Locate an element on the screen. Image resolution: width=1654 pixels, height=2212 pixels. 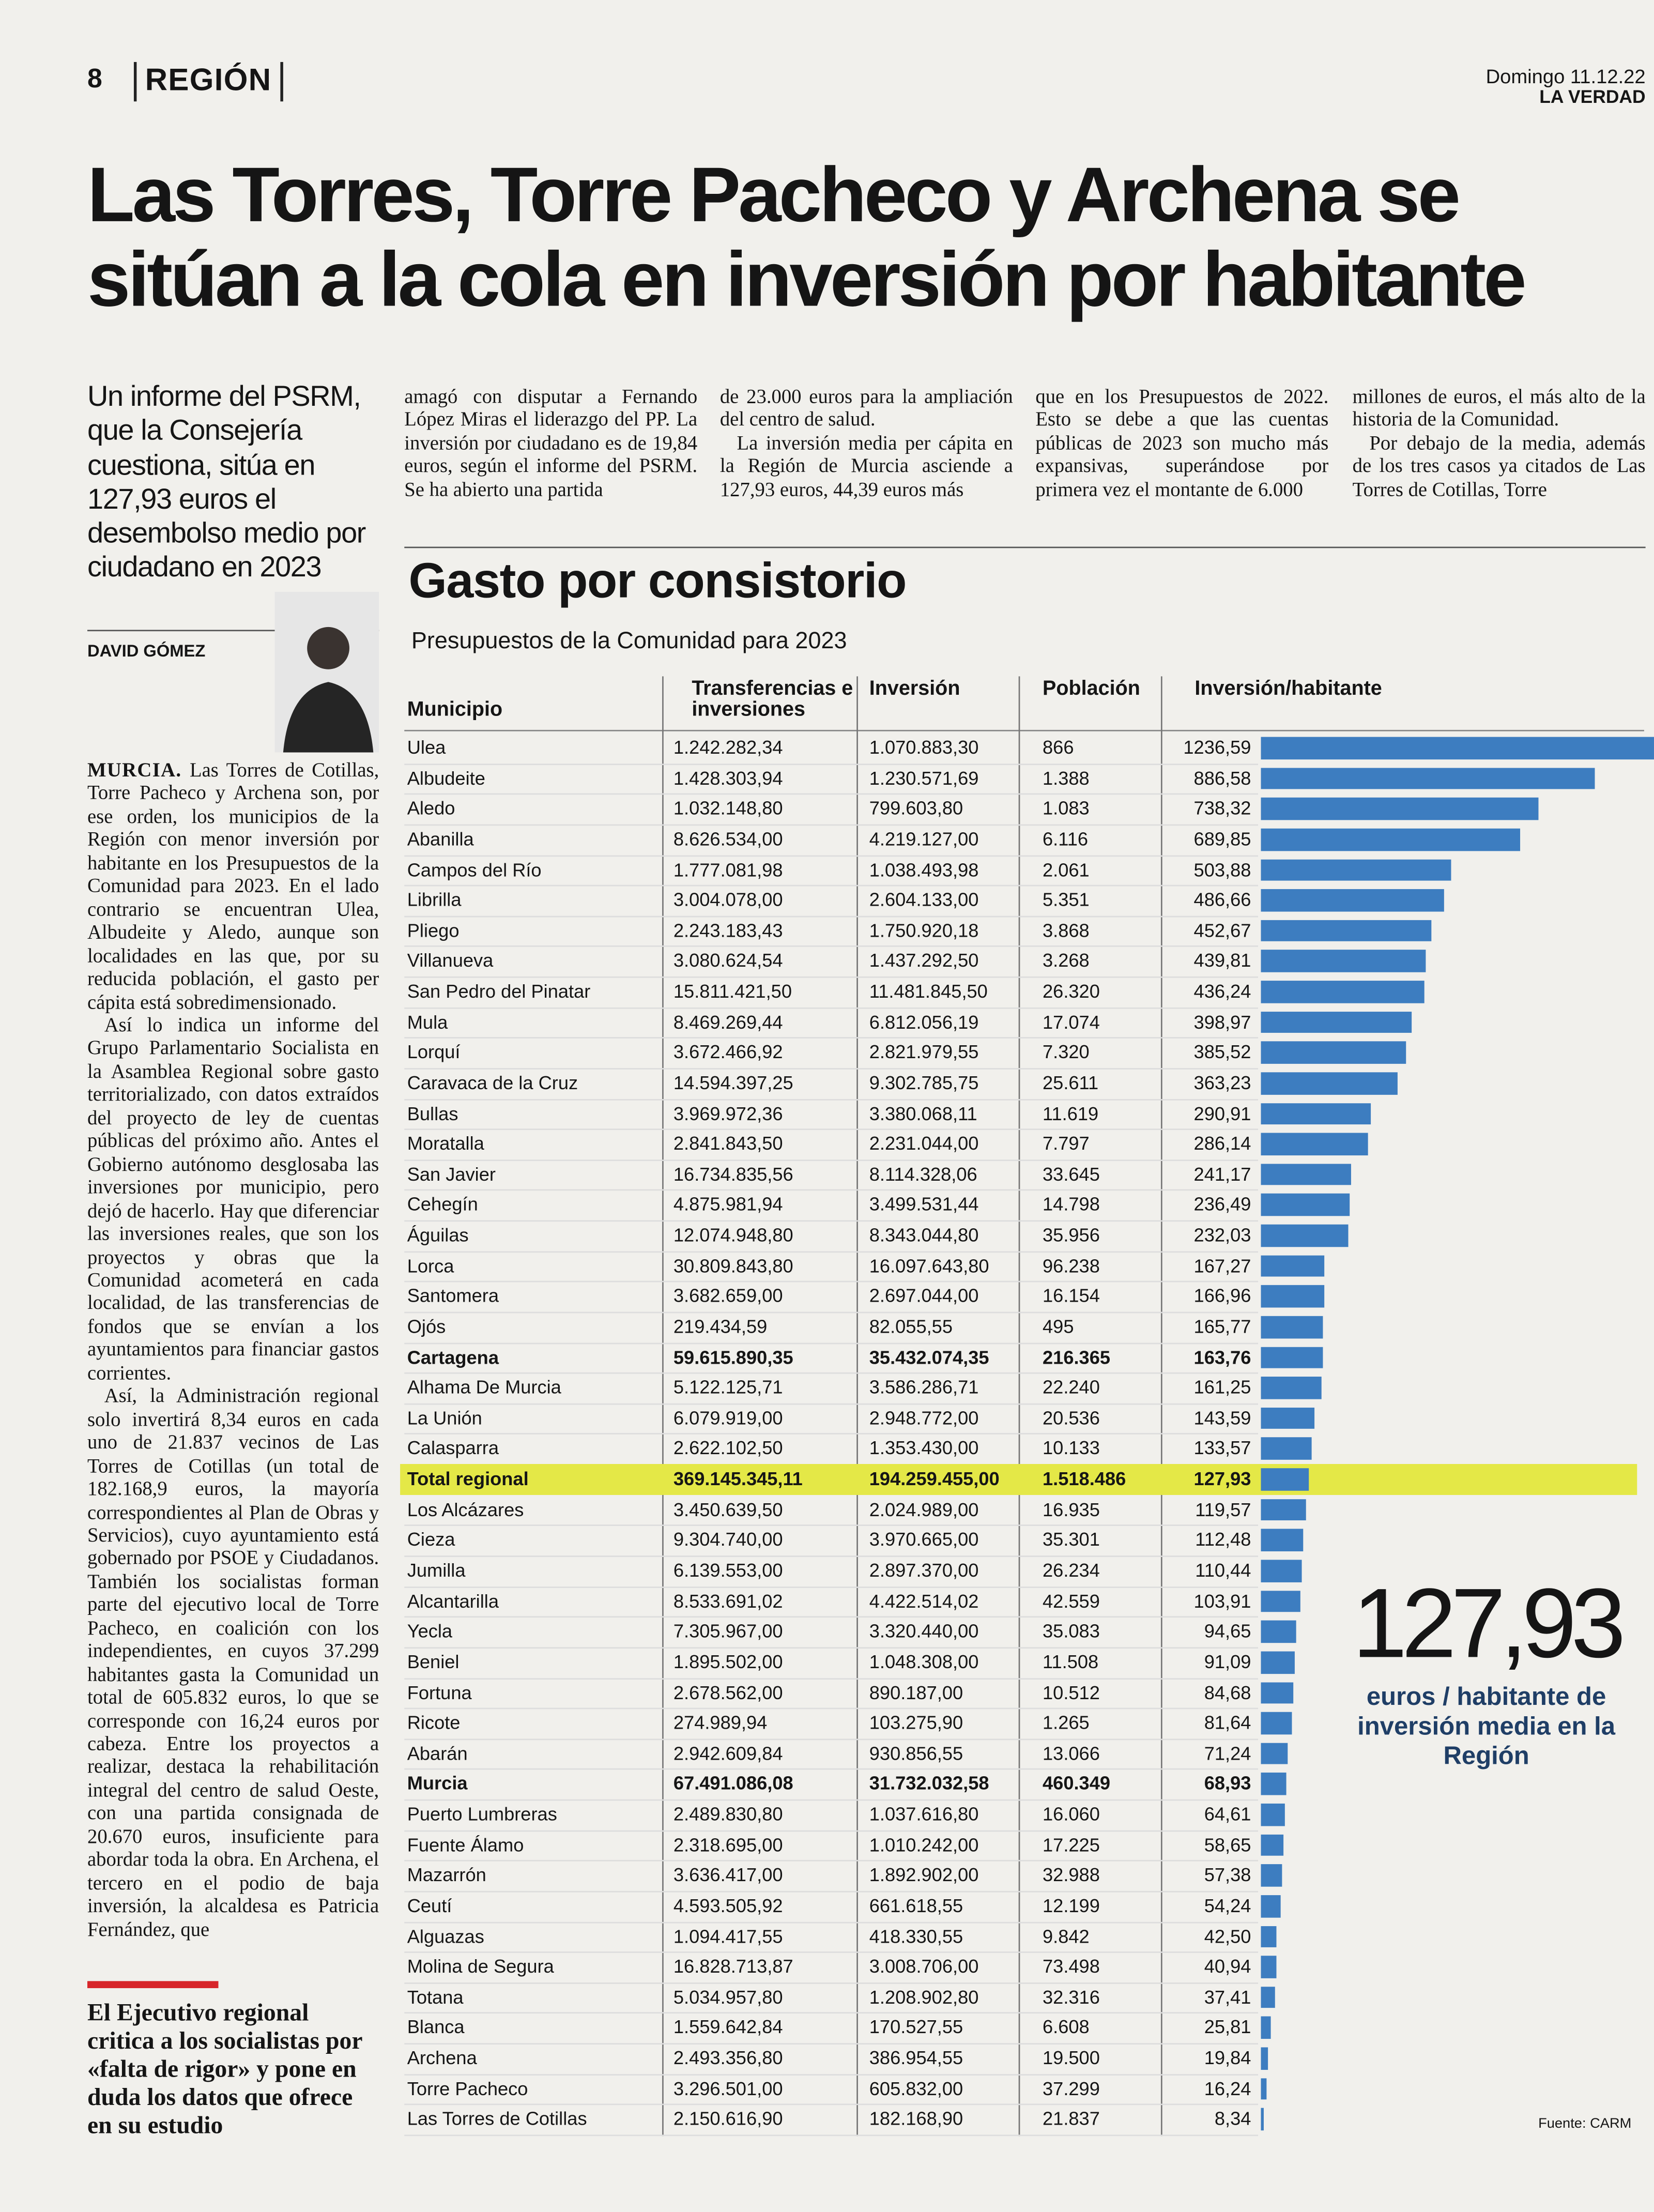
table-cell: 94,65 is located at coordinates (1227, 1631).